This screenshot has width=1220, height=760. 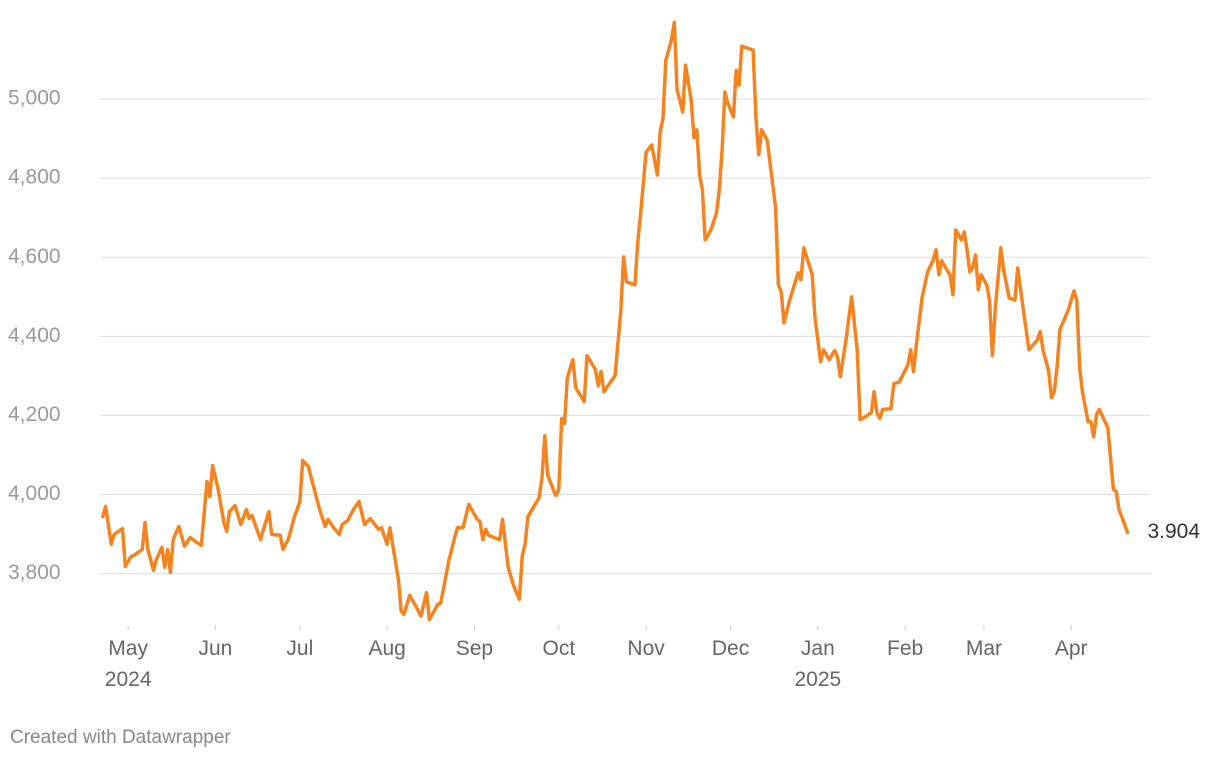 What do you see at coordinates (120, 737) in the screenshot?
I see `footer: Created with Datawrapper` at bounding box center [120, 737].